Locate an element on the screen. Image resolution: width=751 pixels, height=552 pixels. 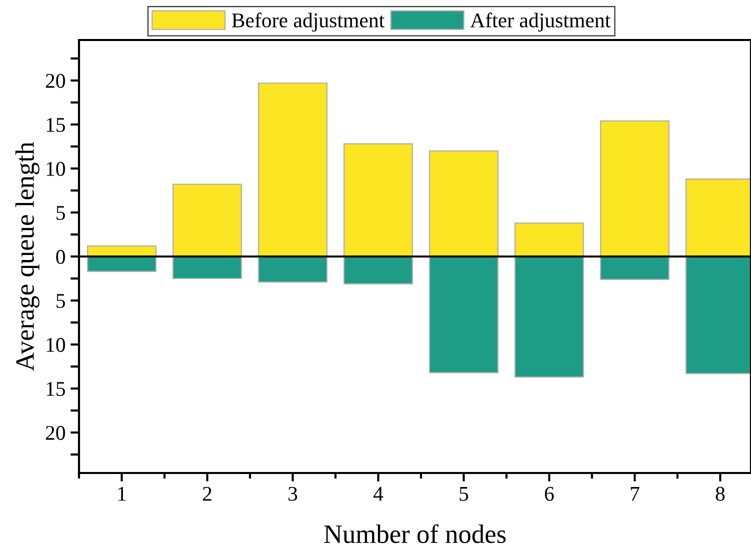
x-axis-title: Number of nodes is located at coordinates (415, 534).